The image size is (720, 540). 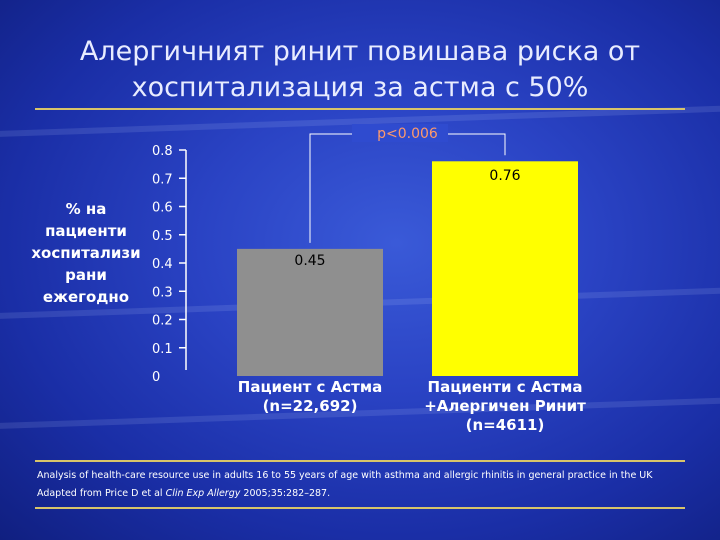 What do you see at coordinates (310, 406) in the screenshot?
I see `x-category-label: (n=22,692)` at bounding box center [310, 406].